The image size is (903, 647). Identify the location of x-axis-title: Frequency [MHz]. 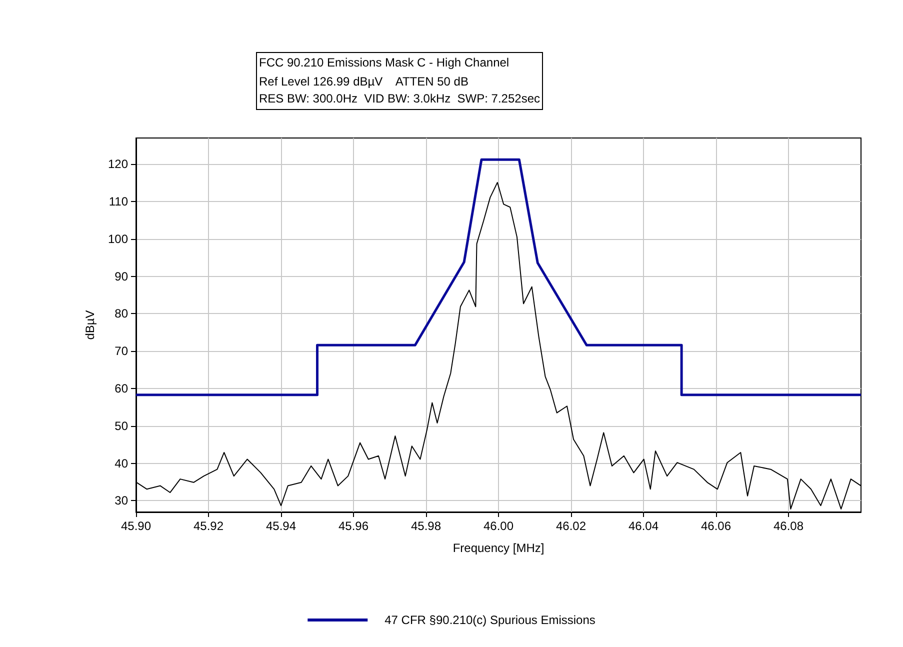
(498, 548).